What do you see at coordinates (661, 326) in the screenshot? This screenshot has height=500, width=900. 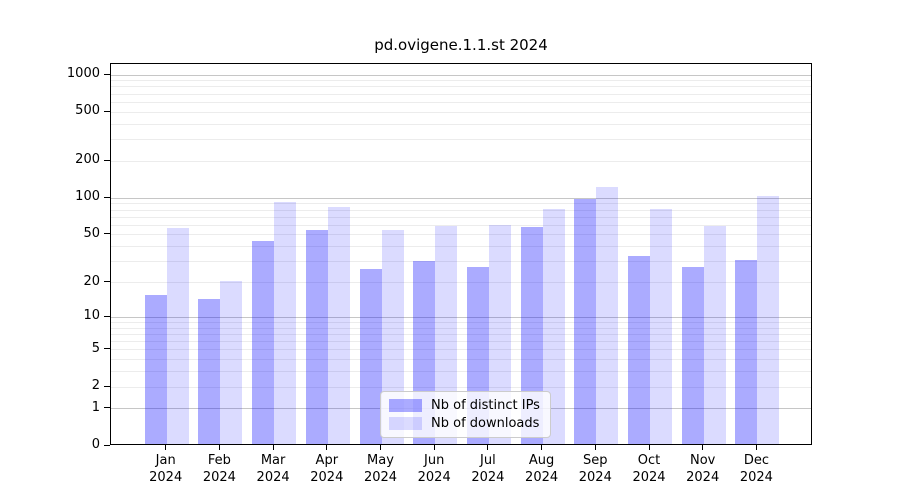 I see `bar-downloads-oct` at bounding box center [661, 326].